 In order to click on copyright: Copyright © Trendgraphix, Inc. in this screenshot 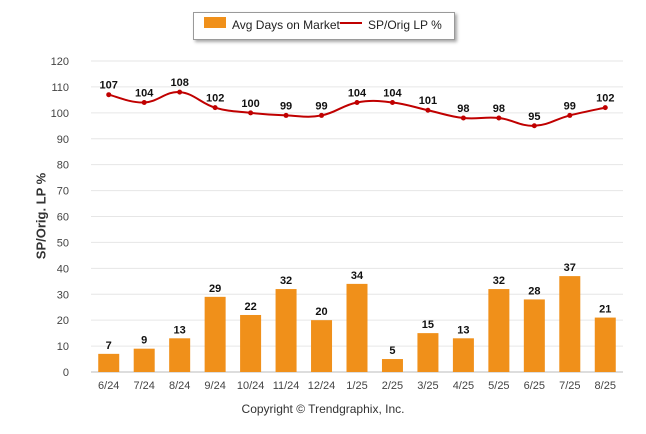, I will do `click(323, 409)`.